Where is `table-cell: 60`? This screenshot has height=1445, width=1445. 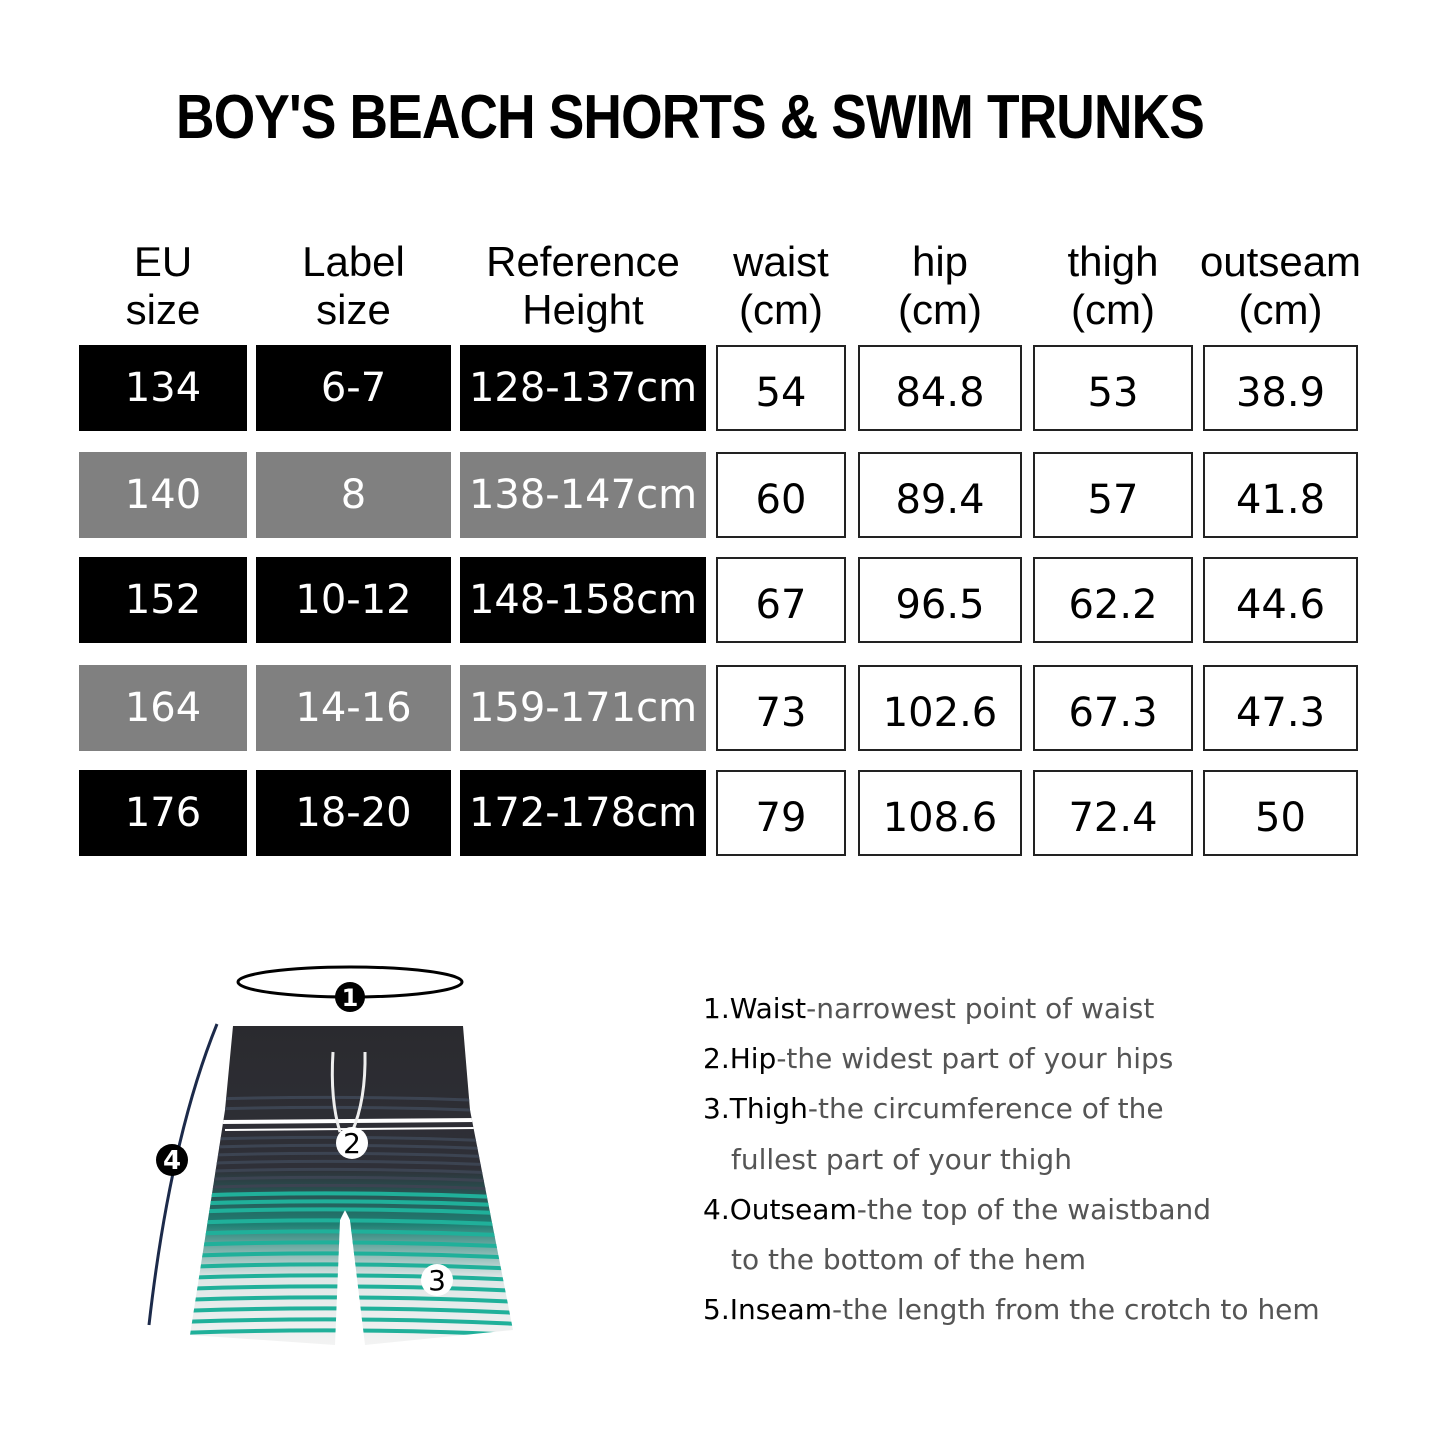
table-cell: 60 is located at coordinates (781, 495).